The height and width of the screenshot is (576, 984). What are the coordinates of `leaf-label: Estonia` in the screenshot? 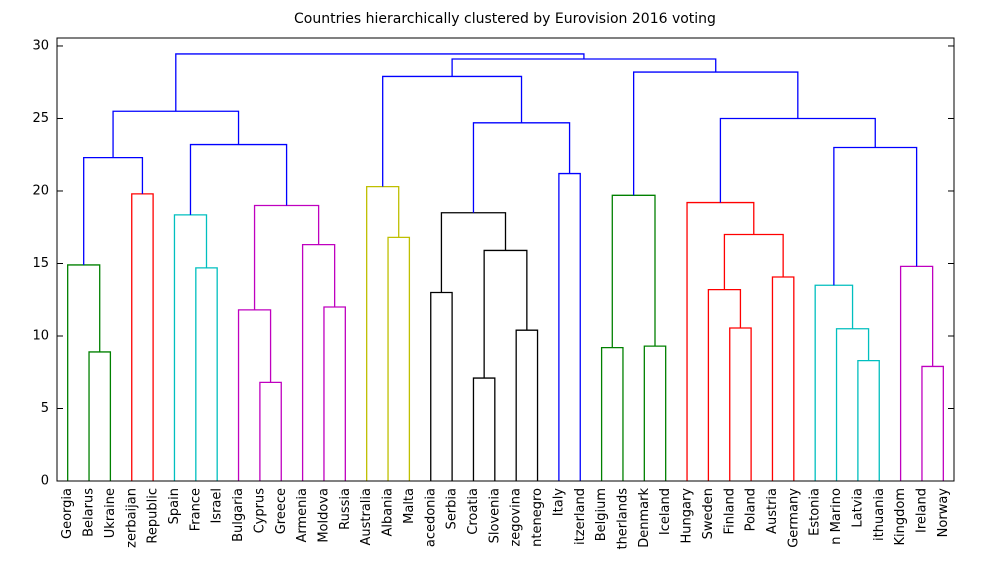 It's located at (815, 512).